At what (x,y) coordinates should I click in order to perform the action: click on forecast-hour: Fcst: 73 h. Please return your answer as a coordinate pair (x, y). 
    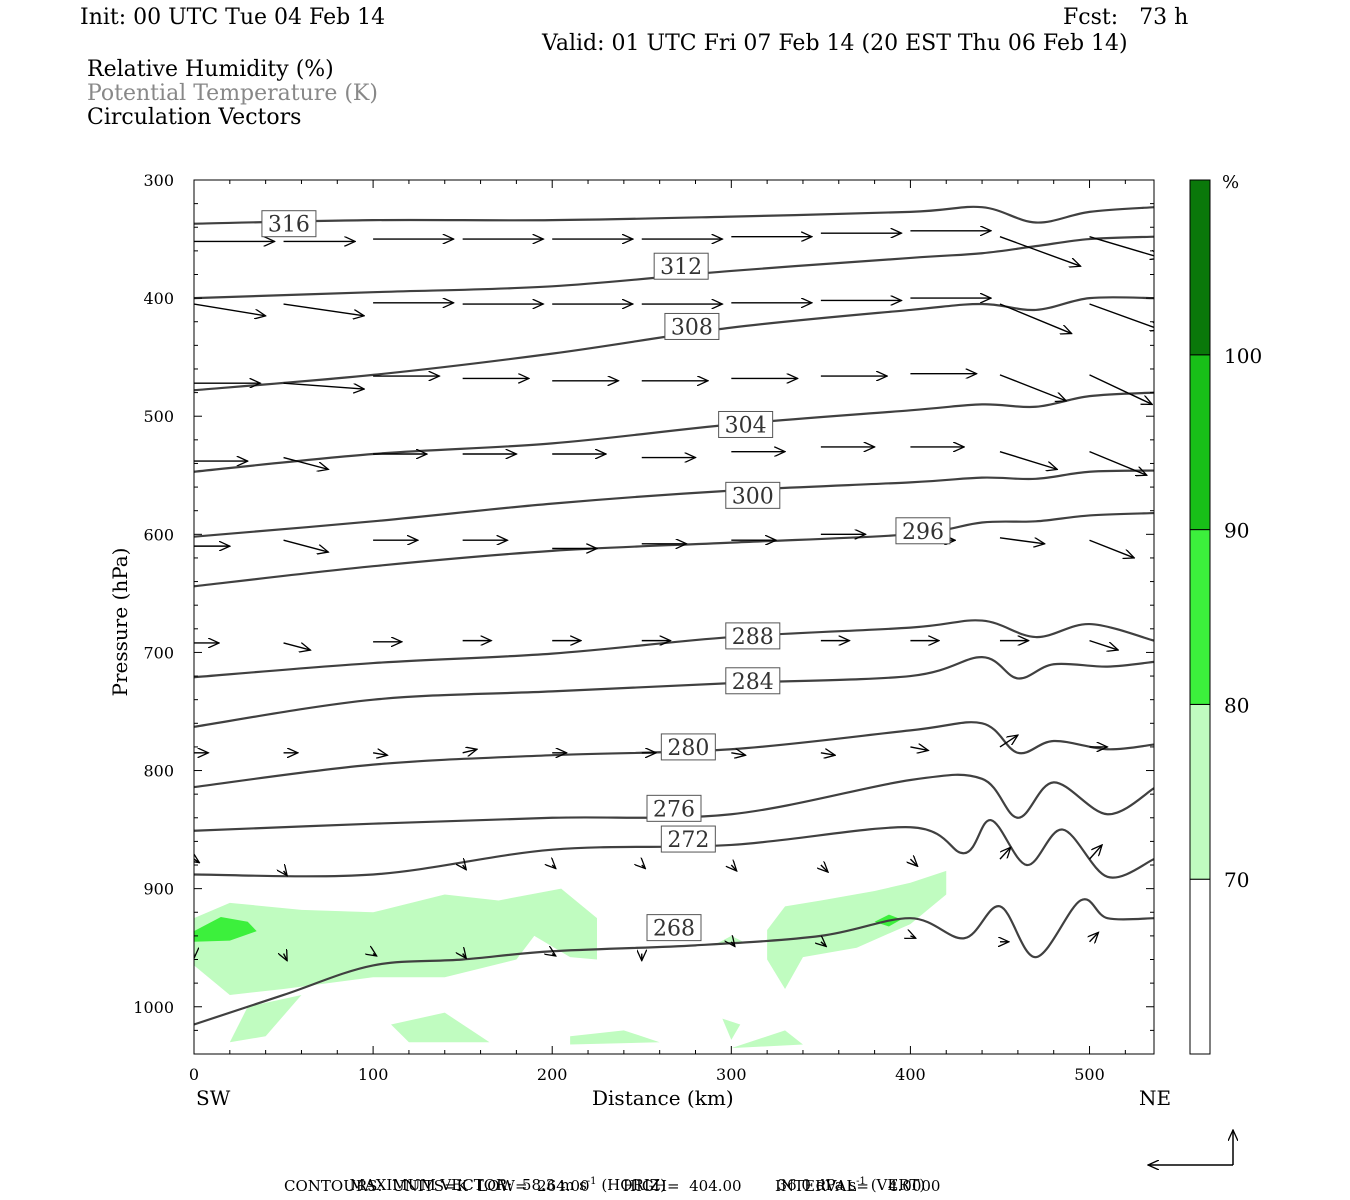
    Looking at the image, I should click on (1126, 17).